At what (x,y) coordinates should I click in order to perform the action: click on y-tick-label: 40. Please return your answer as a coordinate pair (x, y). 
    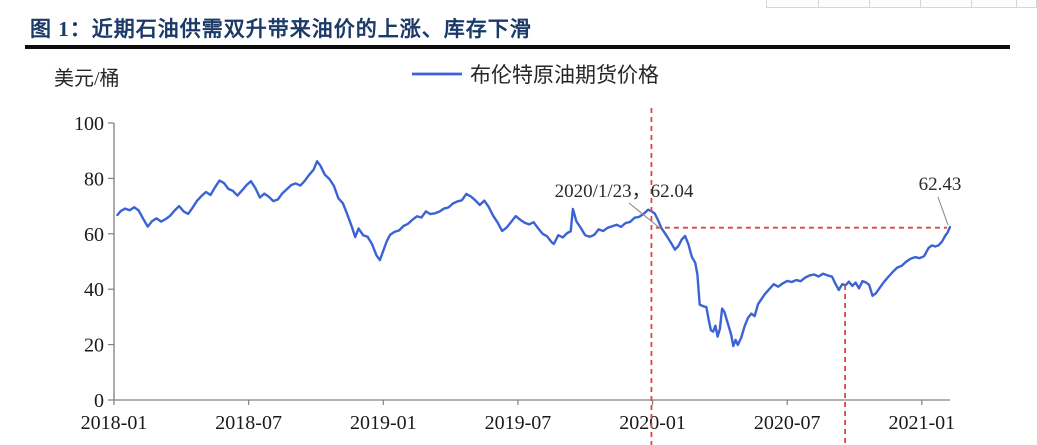
    Looking at the image, I should click on (94, 290).